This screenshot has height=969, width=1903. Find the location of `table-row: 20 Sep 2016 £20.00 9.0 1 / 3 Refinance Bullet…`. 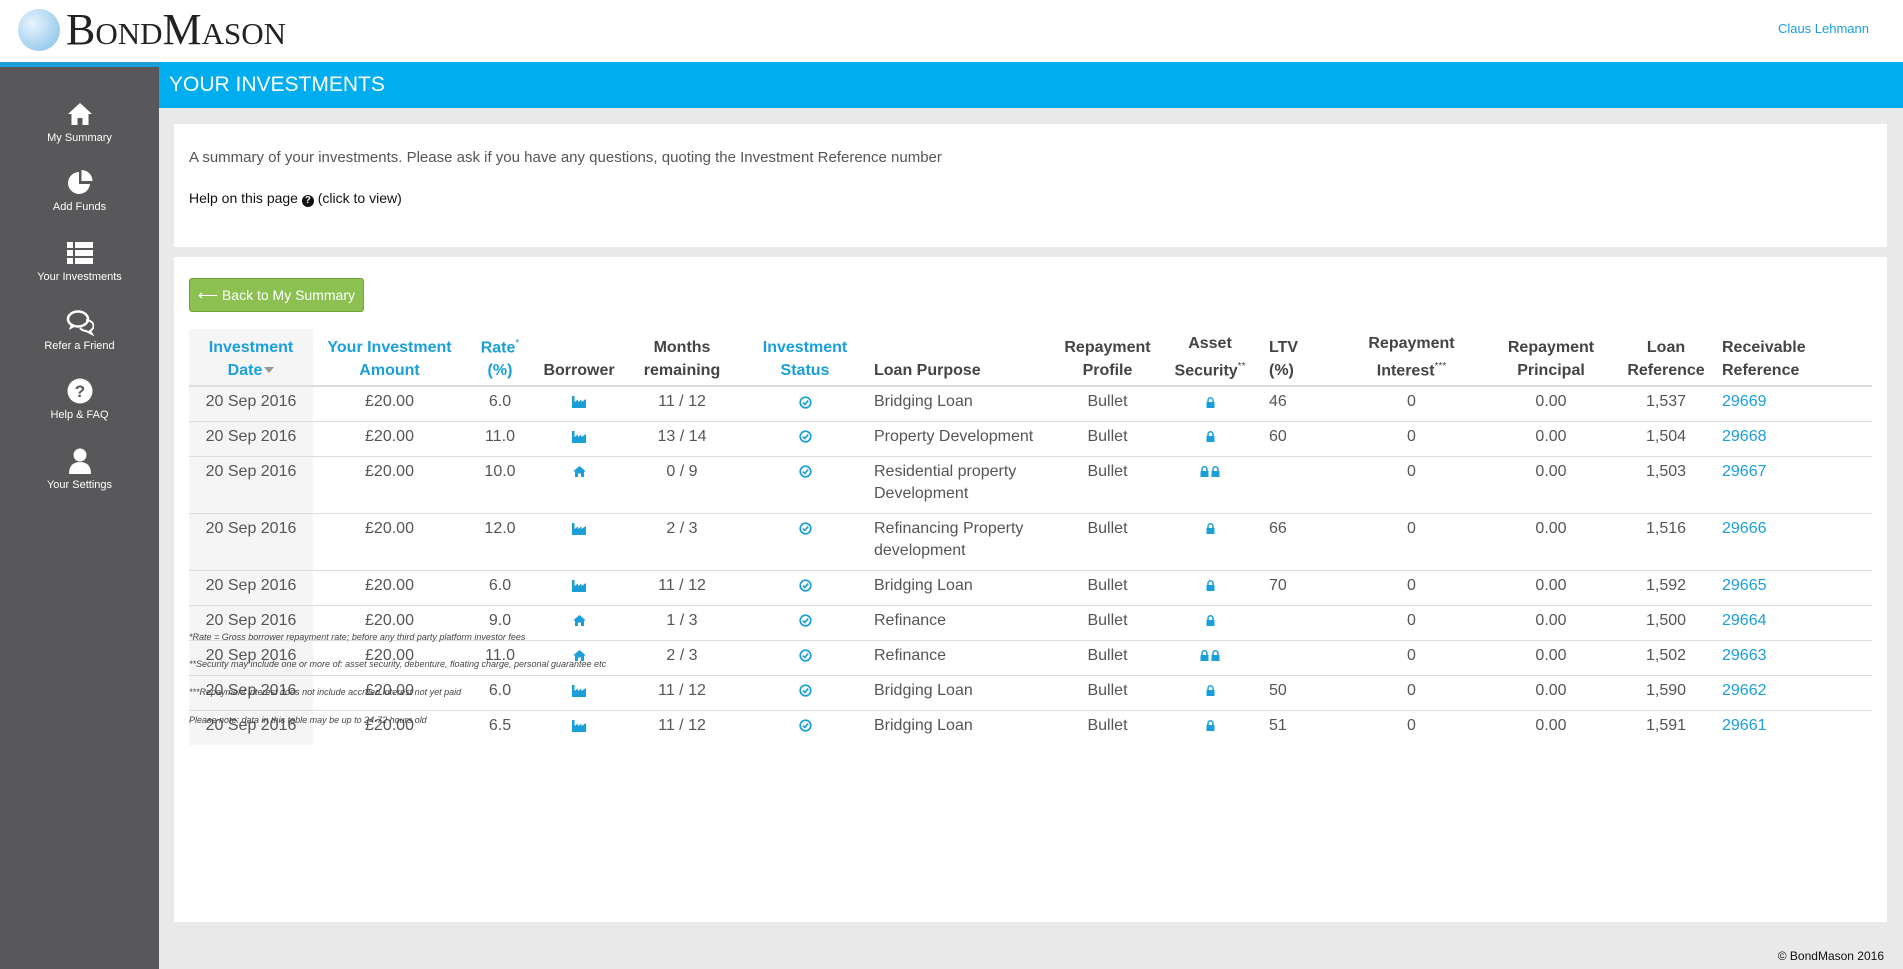

table-row: 20 Sep 2016 £20.00 9.0 1 / 3 Refinance Bullet… is located at coordinates (1030, 622).